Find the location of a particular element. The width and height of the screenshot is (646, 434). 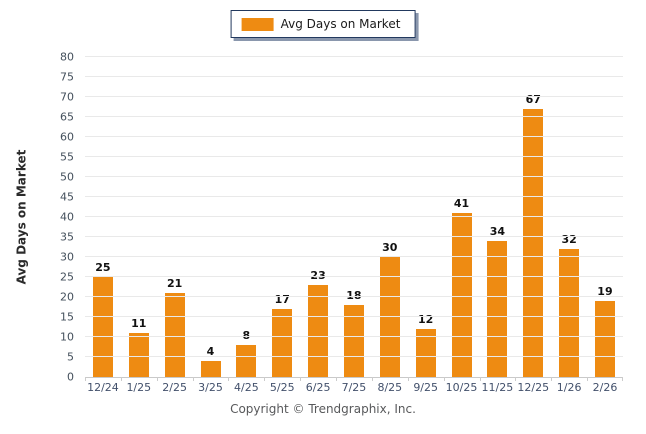

y-tick-label: 20 is located at coordinates (67, 297).